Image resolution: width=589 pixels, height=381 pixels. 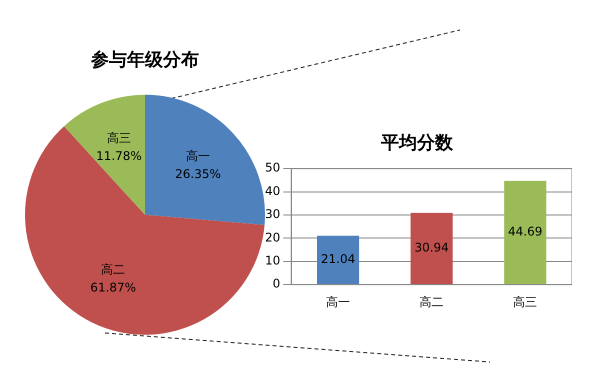 I want to click on chart-title: 平均分数, so click(x=417, y=143).